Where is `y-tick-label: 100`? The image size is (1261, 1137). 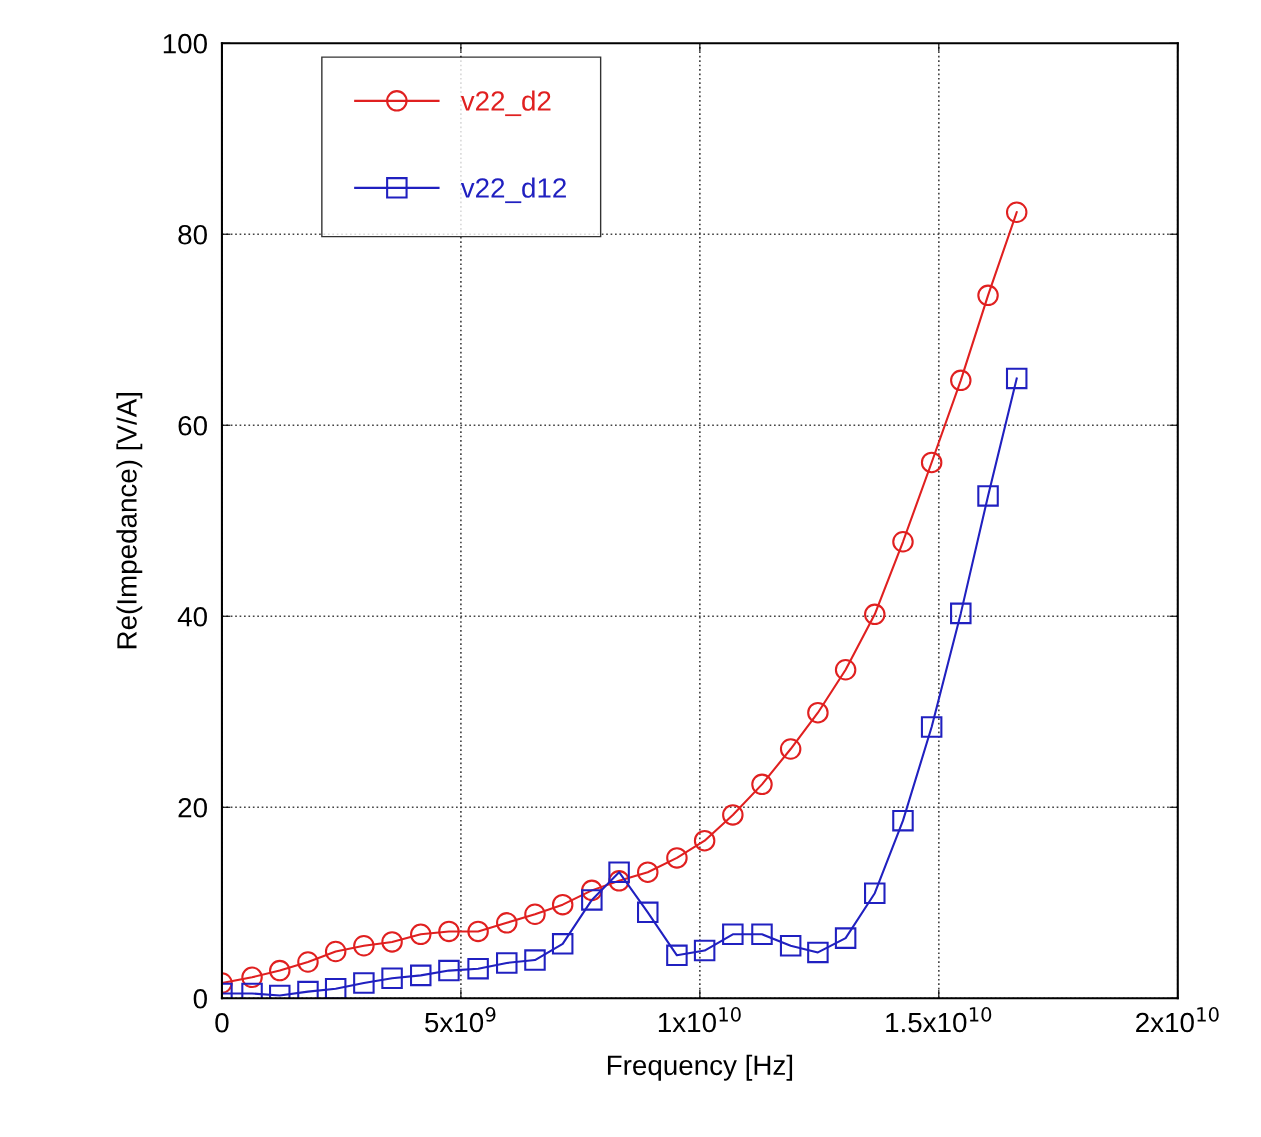 y-tick-label: 100 is located at coordinates (185, 43).